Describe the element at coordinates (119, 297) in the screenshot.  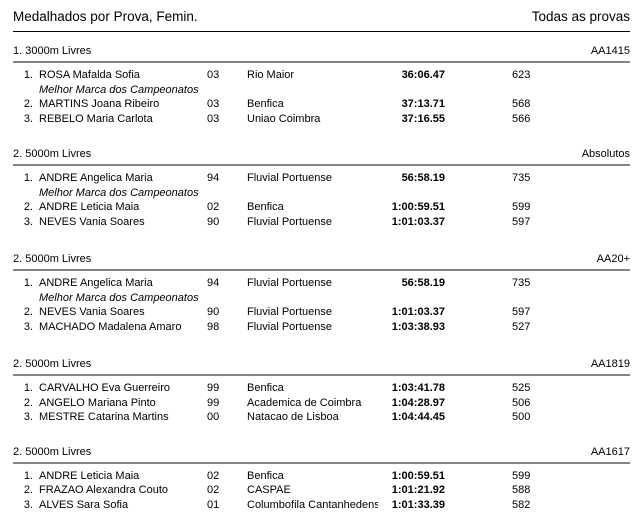
I see `record-note: Melhor Marca dos Campeonatos` at that location.